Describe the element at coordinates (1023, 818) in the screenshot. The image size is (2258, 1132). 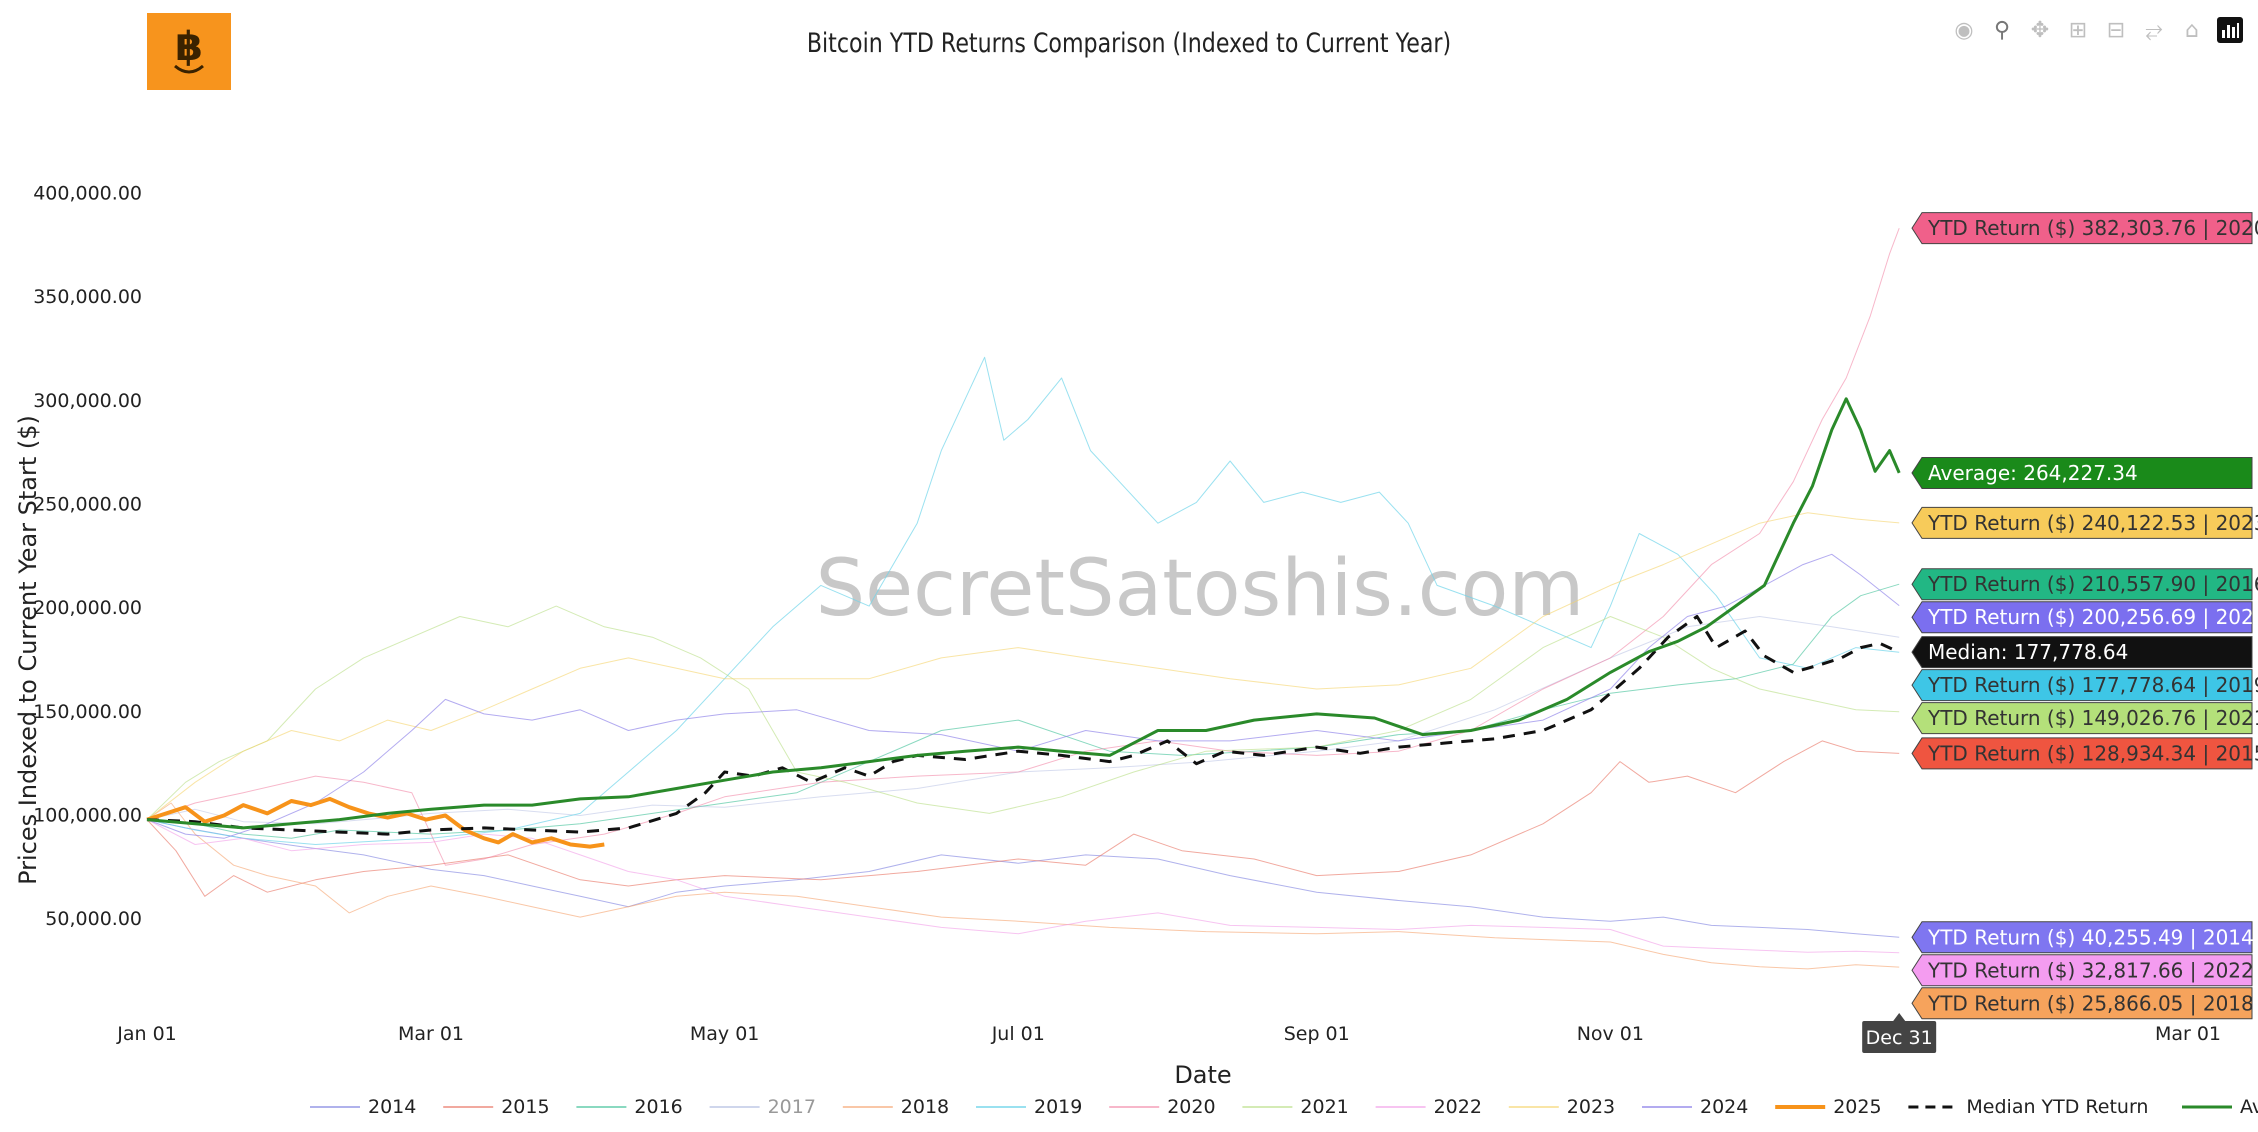
I see `series-line-2015` at that location.